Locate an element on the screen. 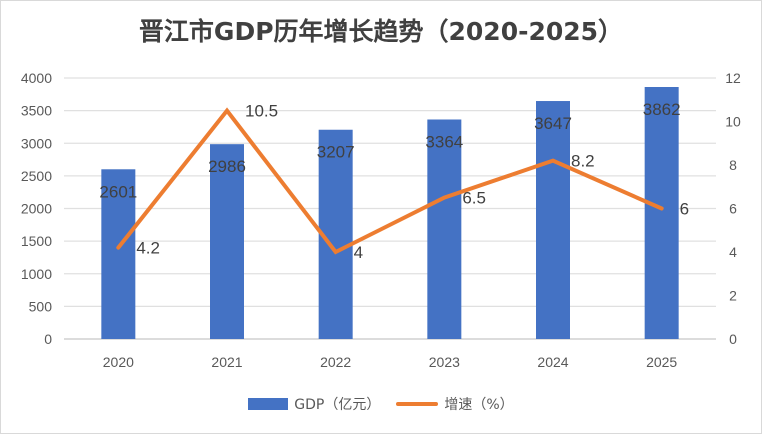  gdp-data-label: 2601 is located at coordinates (118, 191).